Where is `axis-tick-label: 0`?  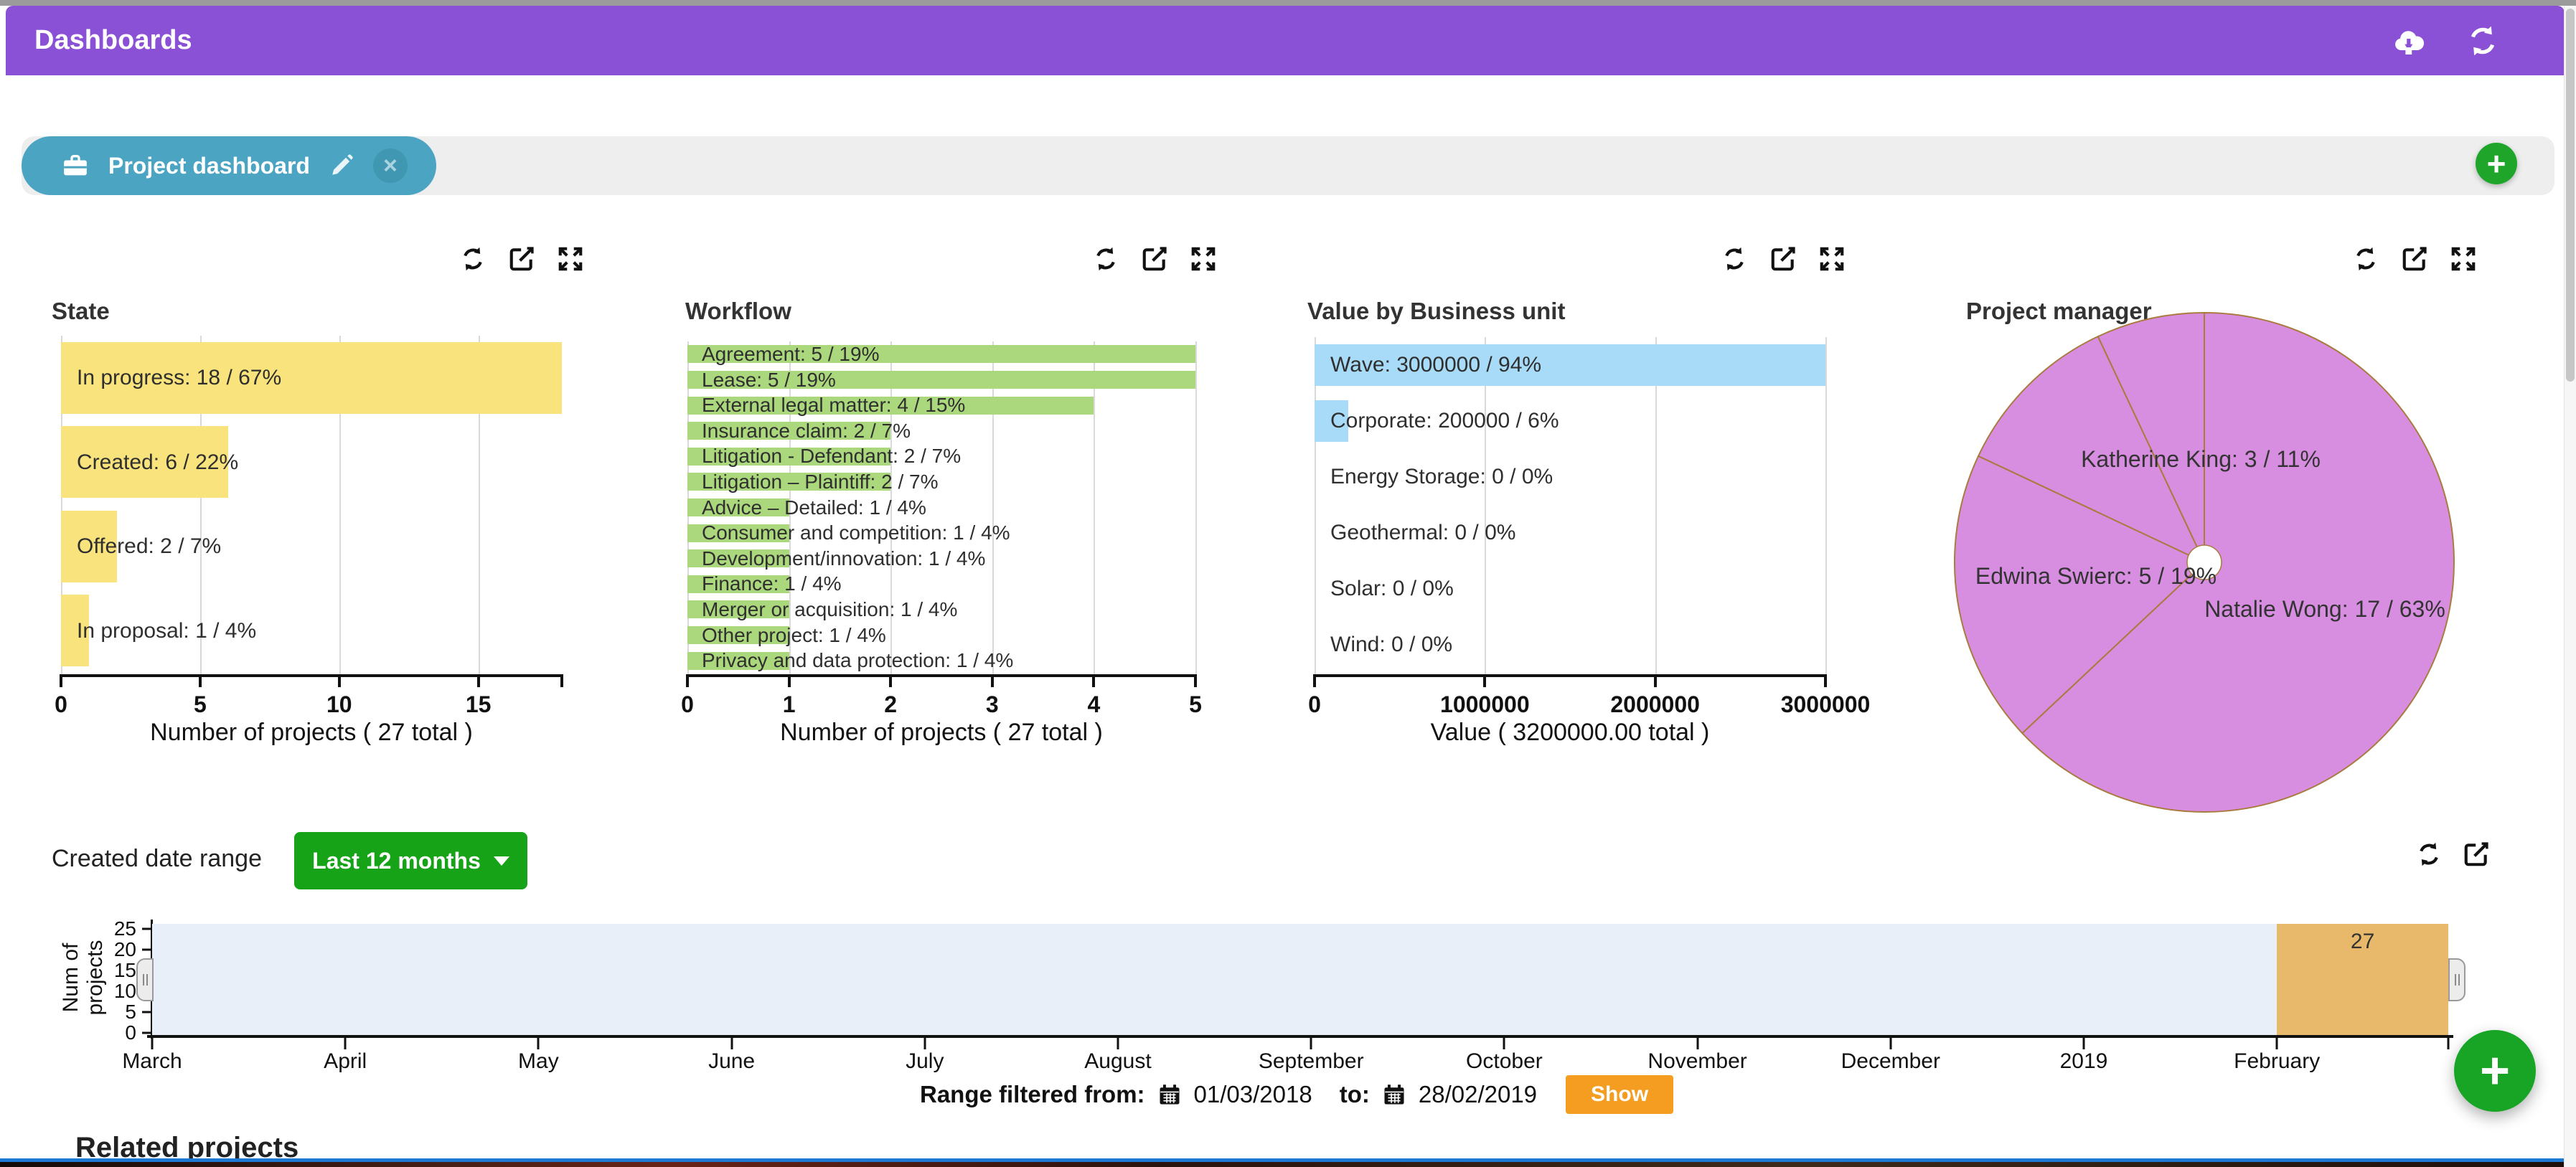
axis-tick-label: 0 is located at coordinates (61, 704).